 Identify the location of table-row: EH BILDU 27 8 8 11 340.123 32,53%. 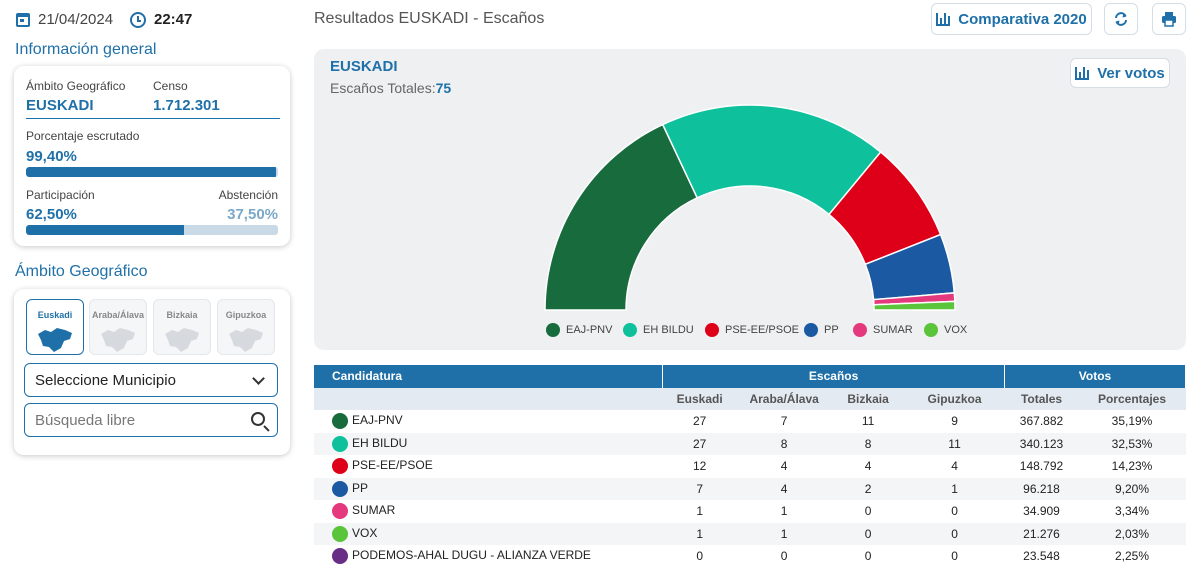
(750, 443).